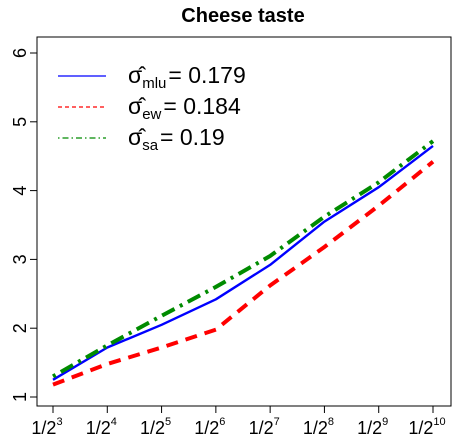 This screenshot has height=438, width=455. Describe the element at coordinates (385, 422) in the screenshot. I see `x-tick-exponent: 9` at that location.